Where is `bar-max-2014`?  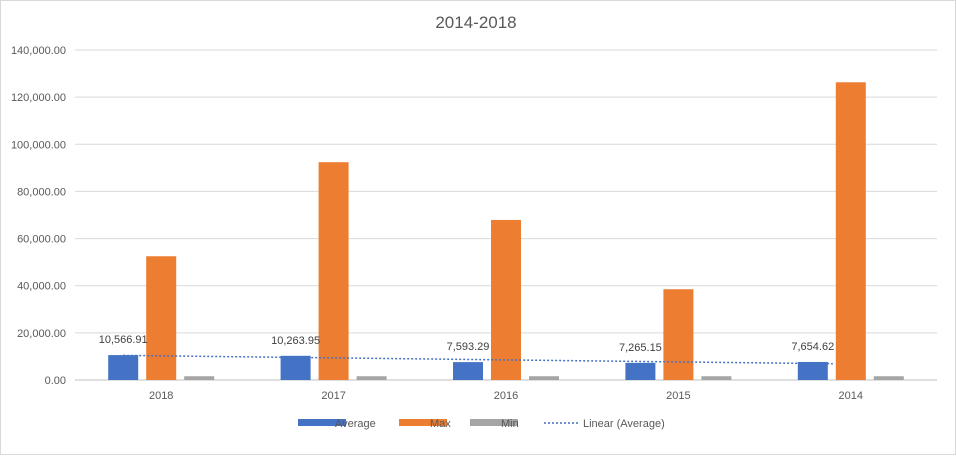
bar-max-2014 is located at coordinates (850, 231).